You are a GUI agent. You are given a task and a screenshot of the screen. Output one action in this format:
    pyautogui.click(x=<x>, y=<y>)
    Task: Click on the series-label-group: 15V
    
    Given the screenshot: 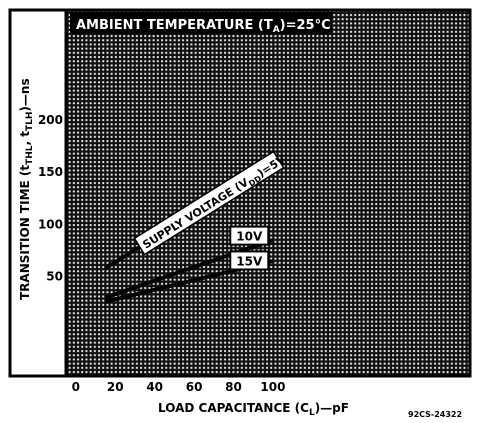 What is the action you would take?
    pyautogui.click(x=249, y=260)
    